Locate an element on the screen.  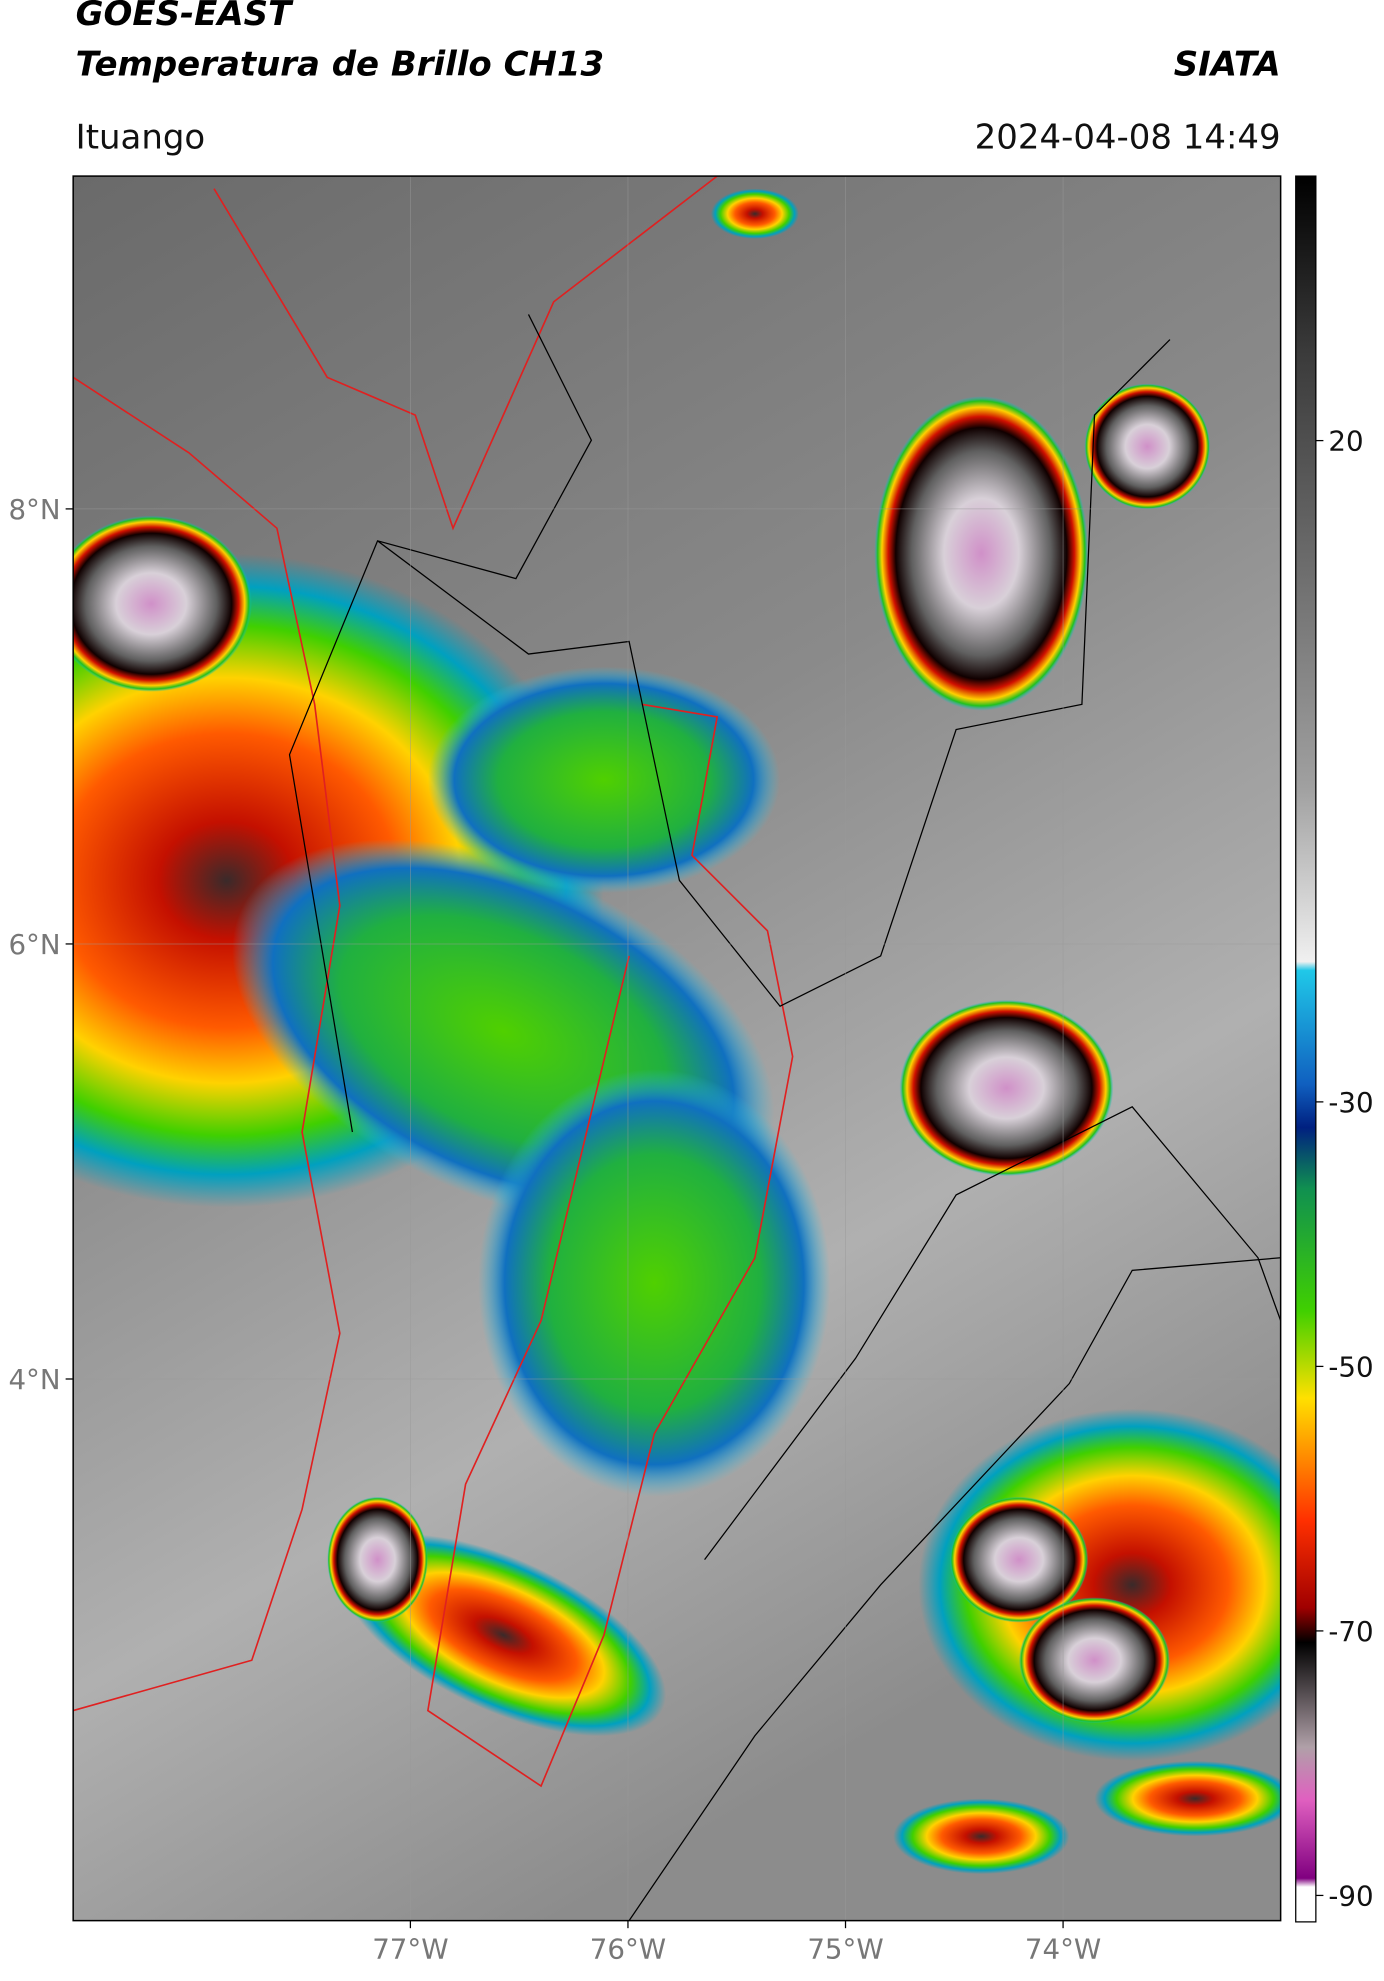
colorbar-tick-label: -70 is located at coordinates (1350, 1631).